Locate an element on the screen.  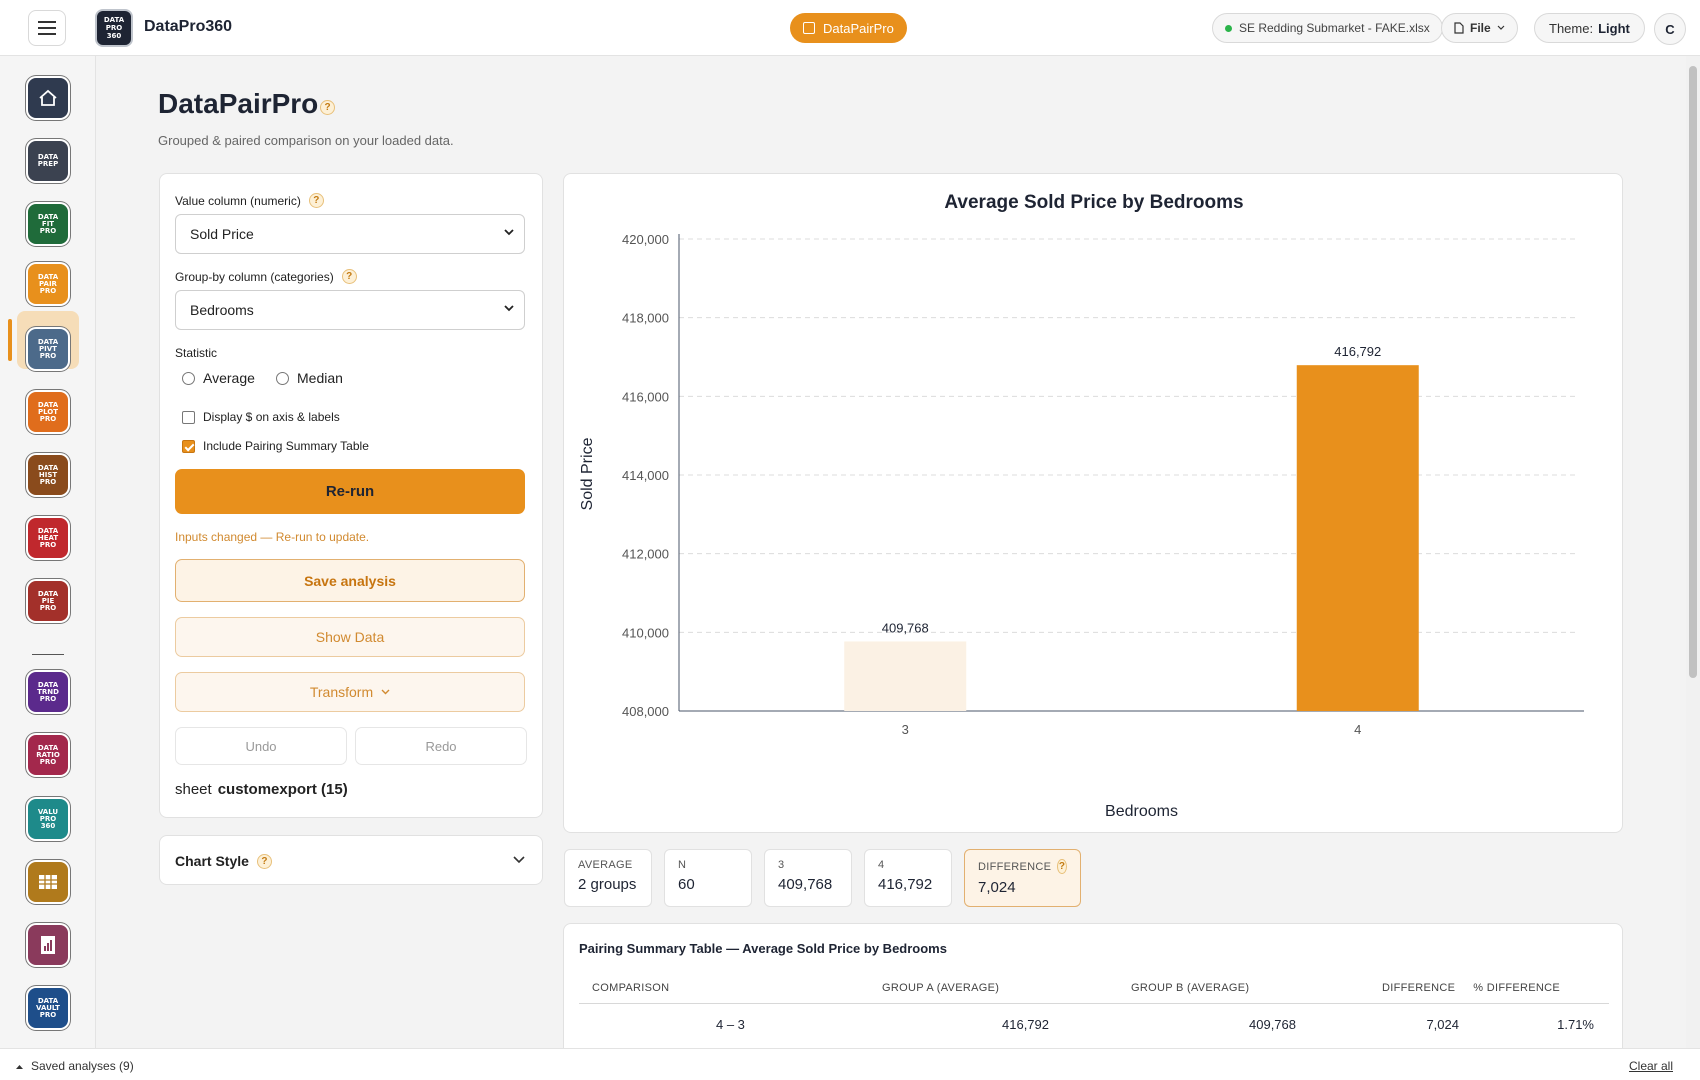
theme-toggle-button: Theme: Light is located at coordinates (1589, 28).